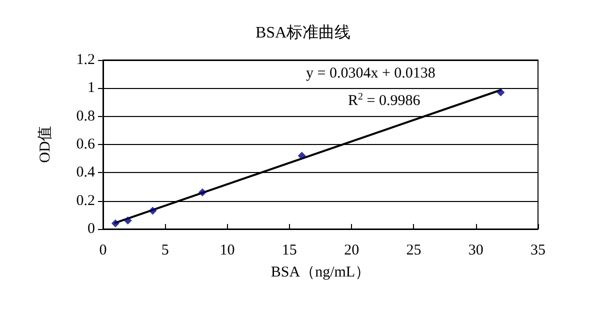 The width and height of the screenshot is (616, 330). I want to click on x-tick-label: 10, so click(227, 250).